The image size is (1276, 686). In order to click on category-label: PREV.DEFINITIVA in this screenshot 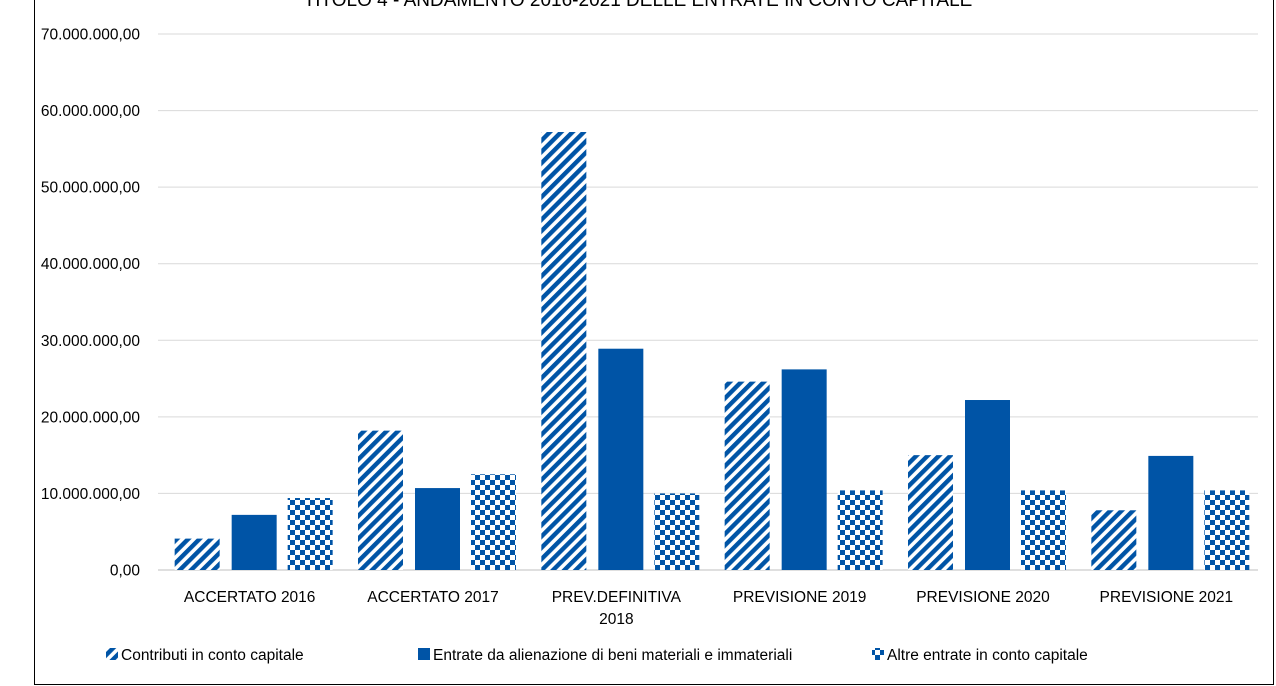, I will do `click(617, 597)`.